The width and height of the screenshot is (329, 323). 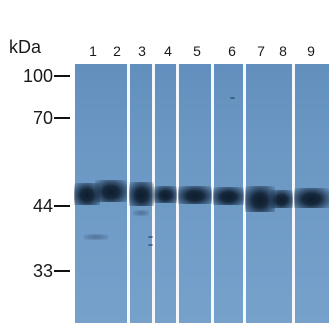 I want to click on marker-70: 70, so click(x=35, y=118).